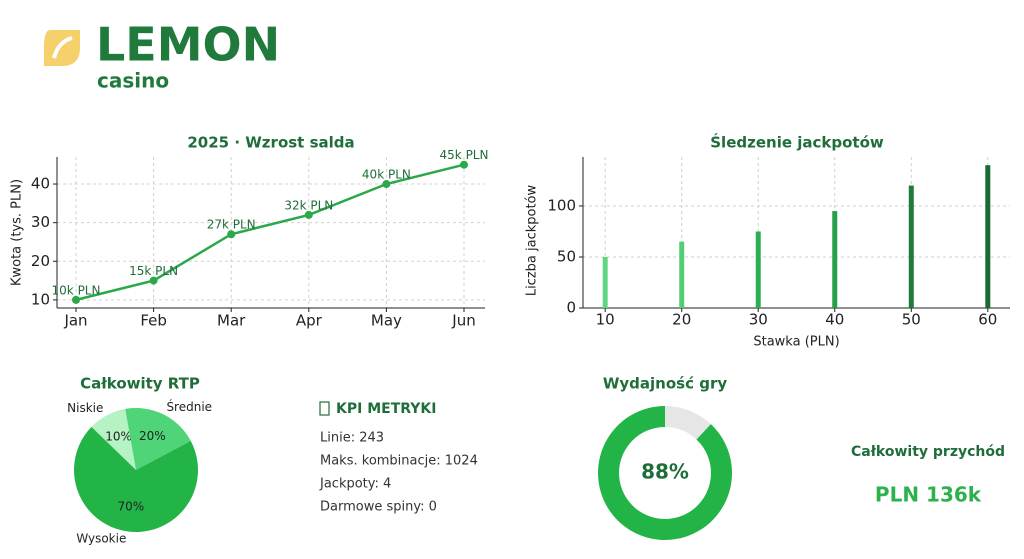  Describe the element at coordinates (561, 205) in the screenshot. I see `y-tick-label: 100` at that location.